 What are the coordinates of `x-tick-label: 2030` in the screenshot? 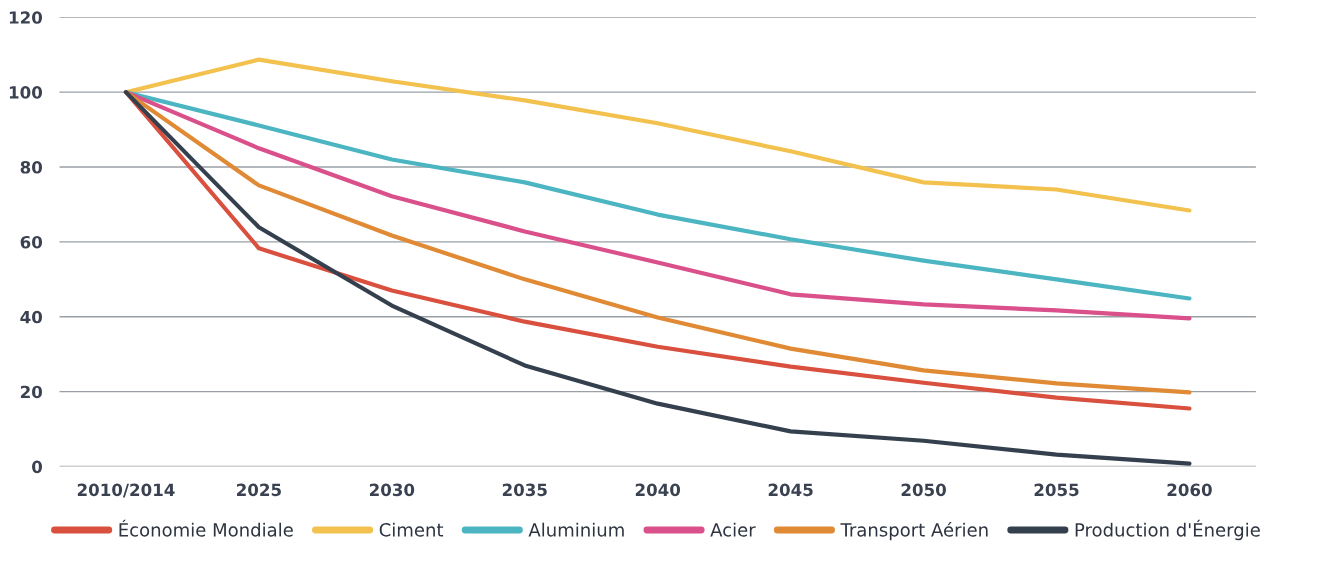 It's located at (392, 490).